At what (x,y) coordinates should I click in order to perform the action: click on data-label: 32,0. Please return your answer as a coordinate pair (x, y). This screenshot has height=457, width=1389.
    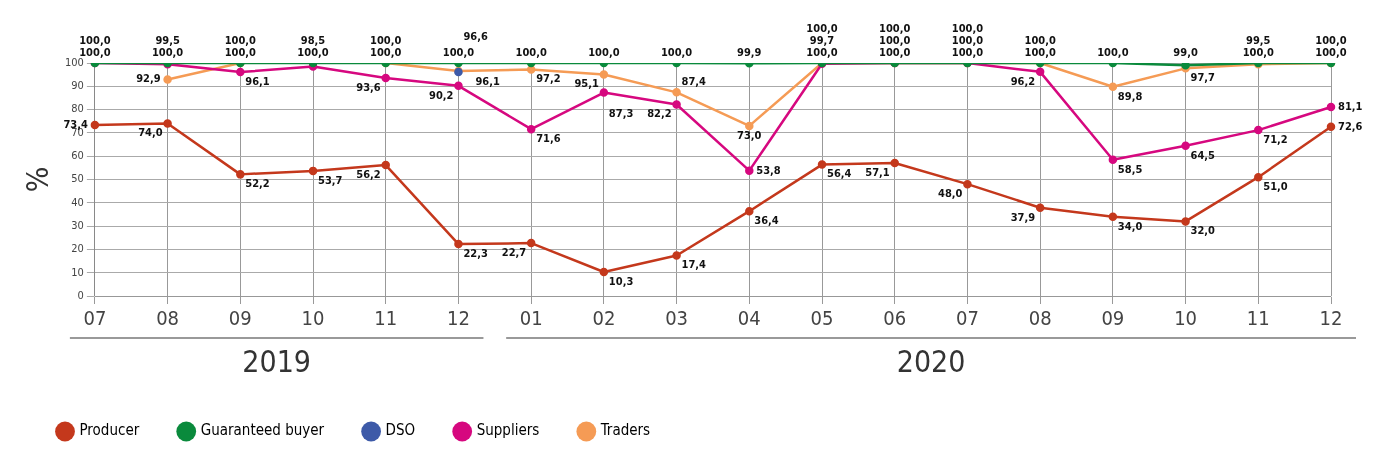
    Looking at the image, I should click on (1203, 231).